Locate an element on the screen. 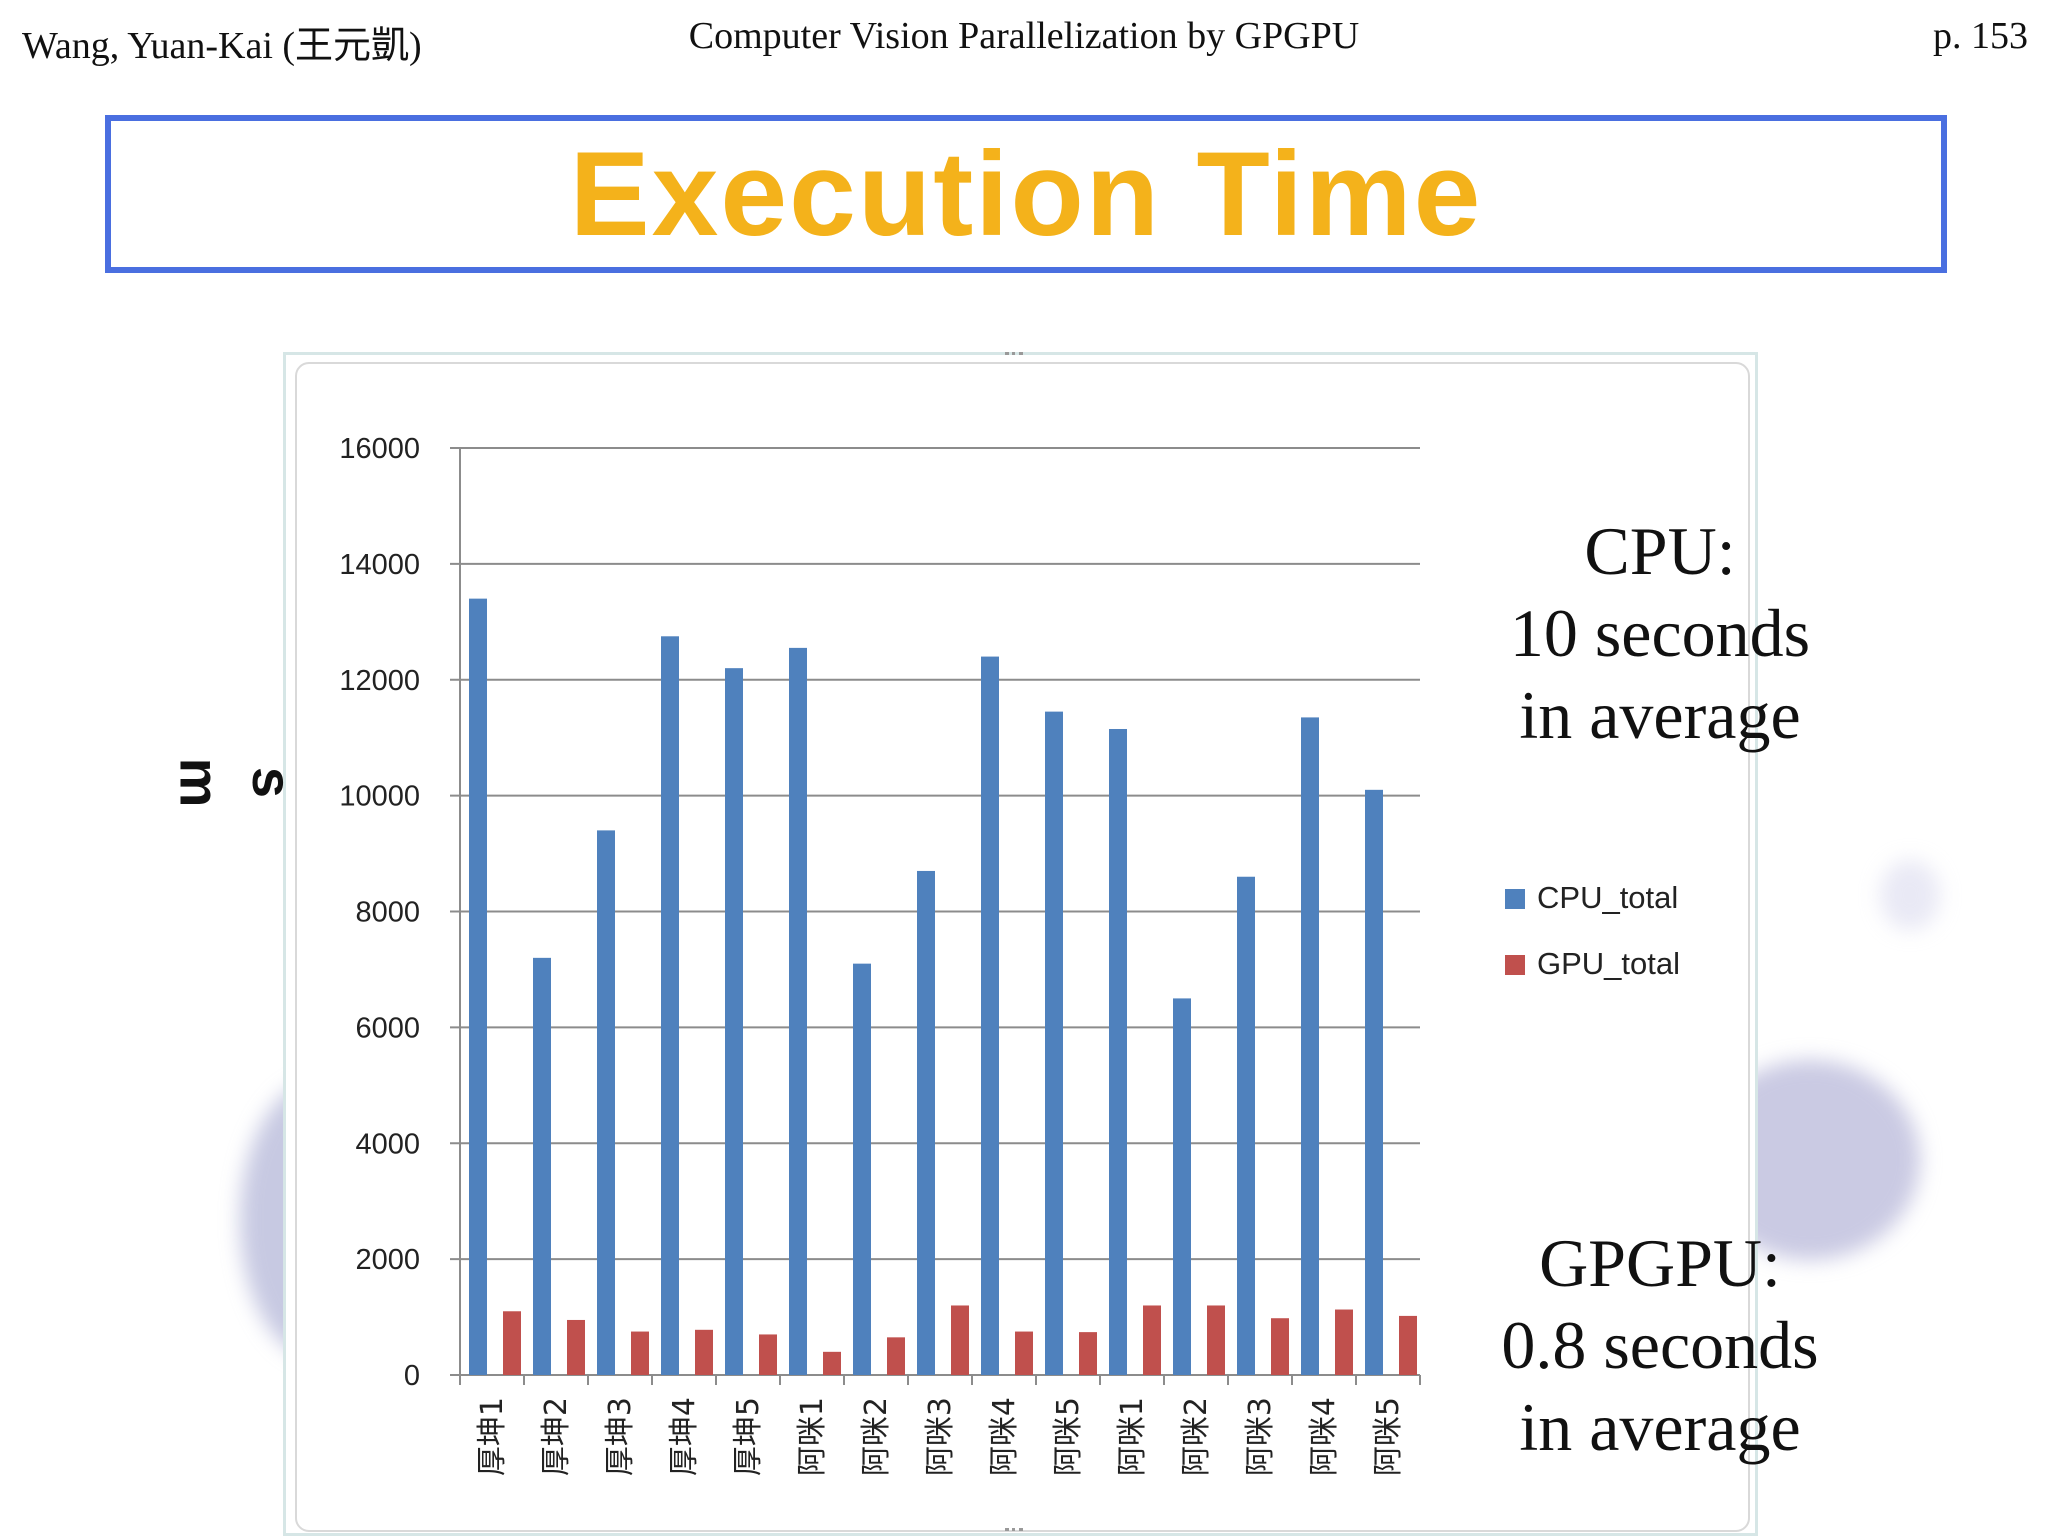  x-category-label: 厚坤3 is located at coordinates (620, 1436).